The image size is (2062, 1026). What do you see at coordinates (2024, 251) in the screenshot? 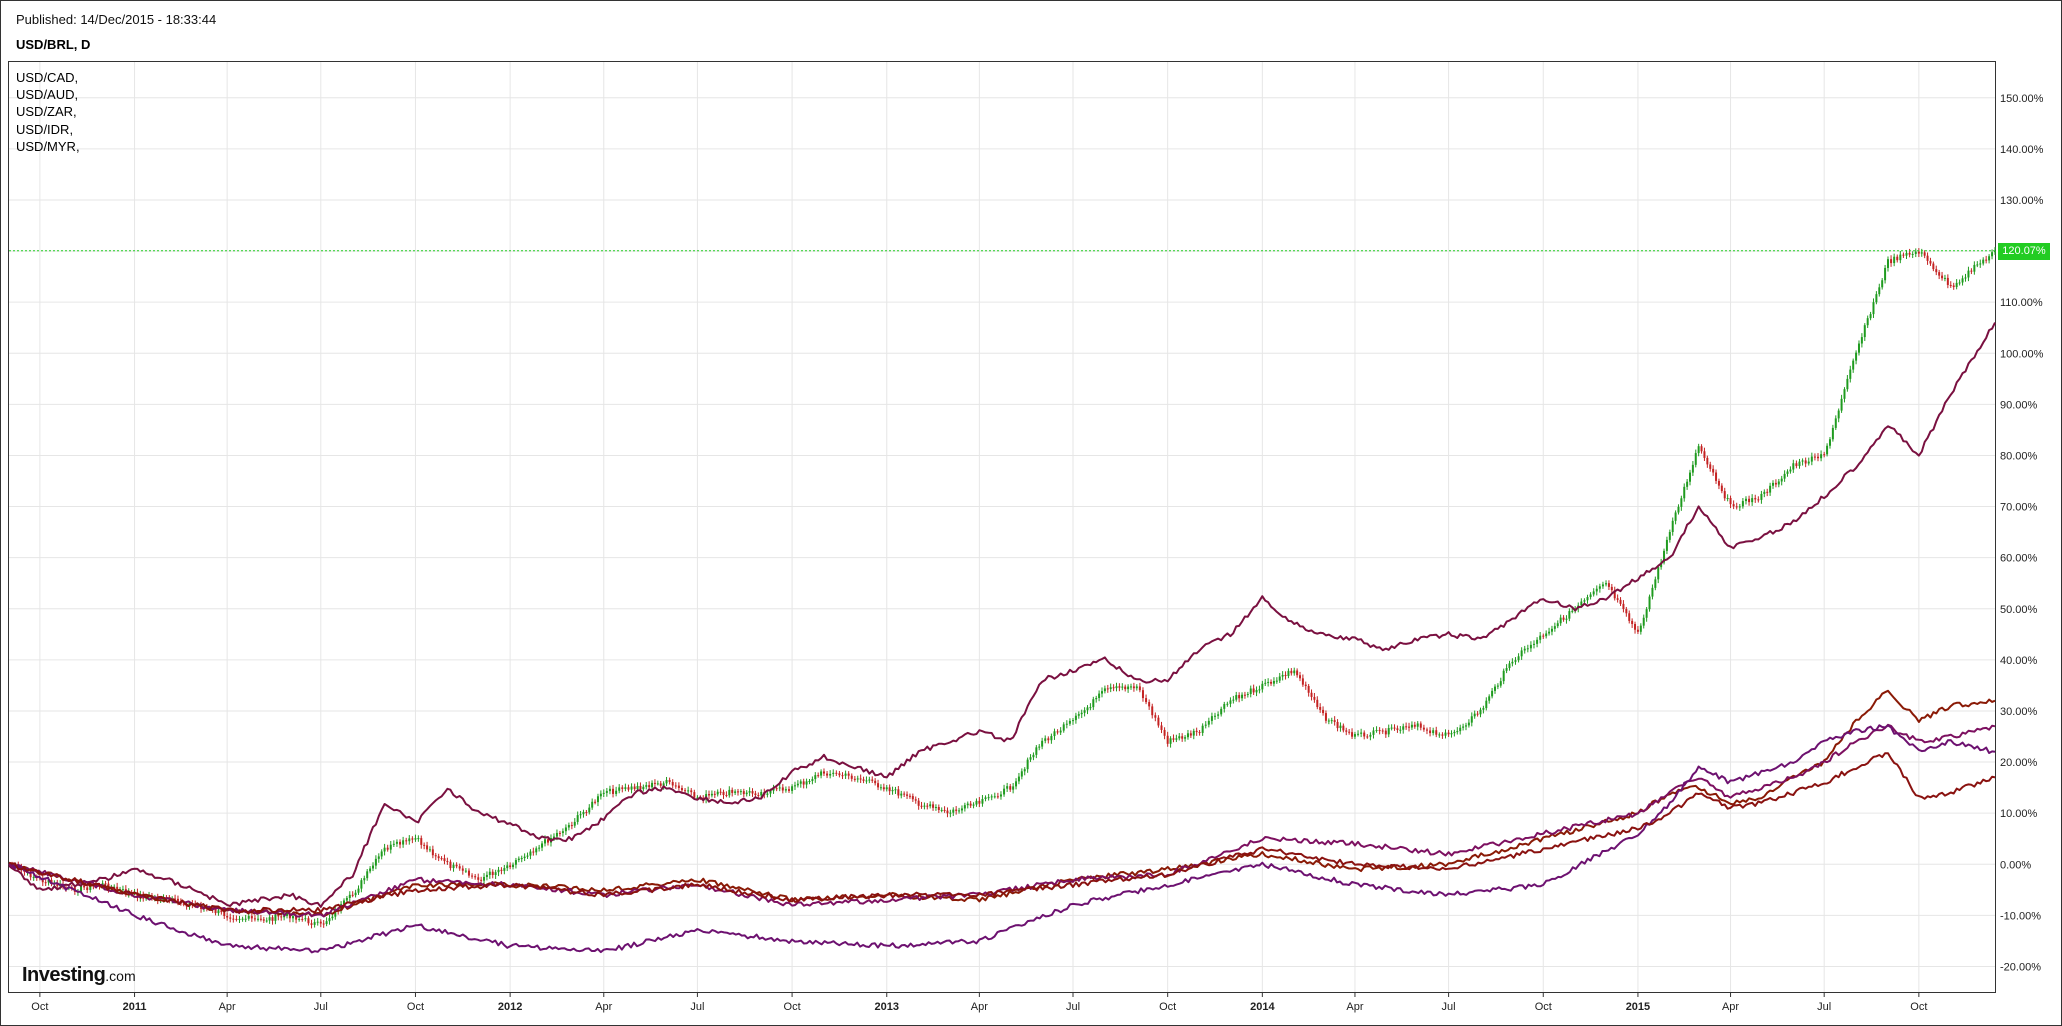
I see `last-value-tag: 120.07%` at bounding box center [2024, 251].